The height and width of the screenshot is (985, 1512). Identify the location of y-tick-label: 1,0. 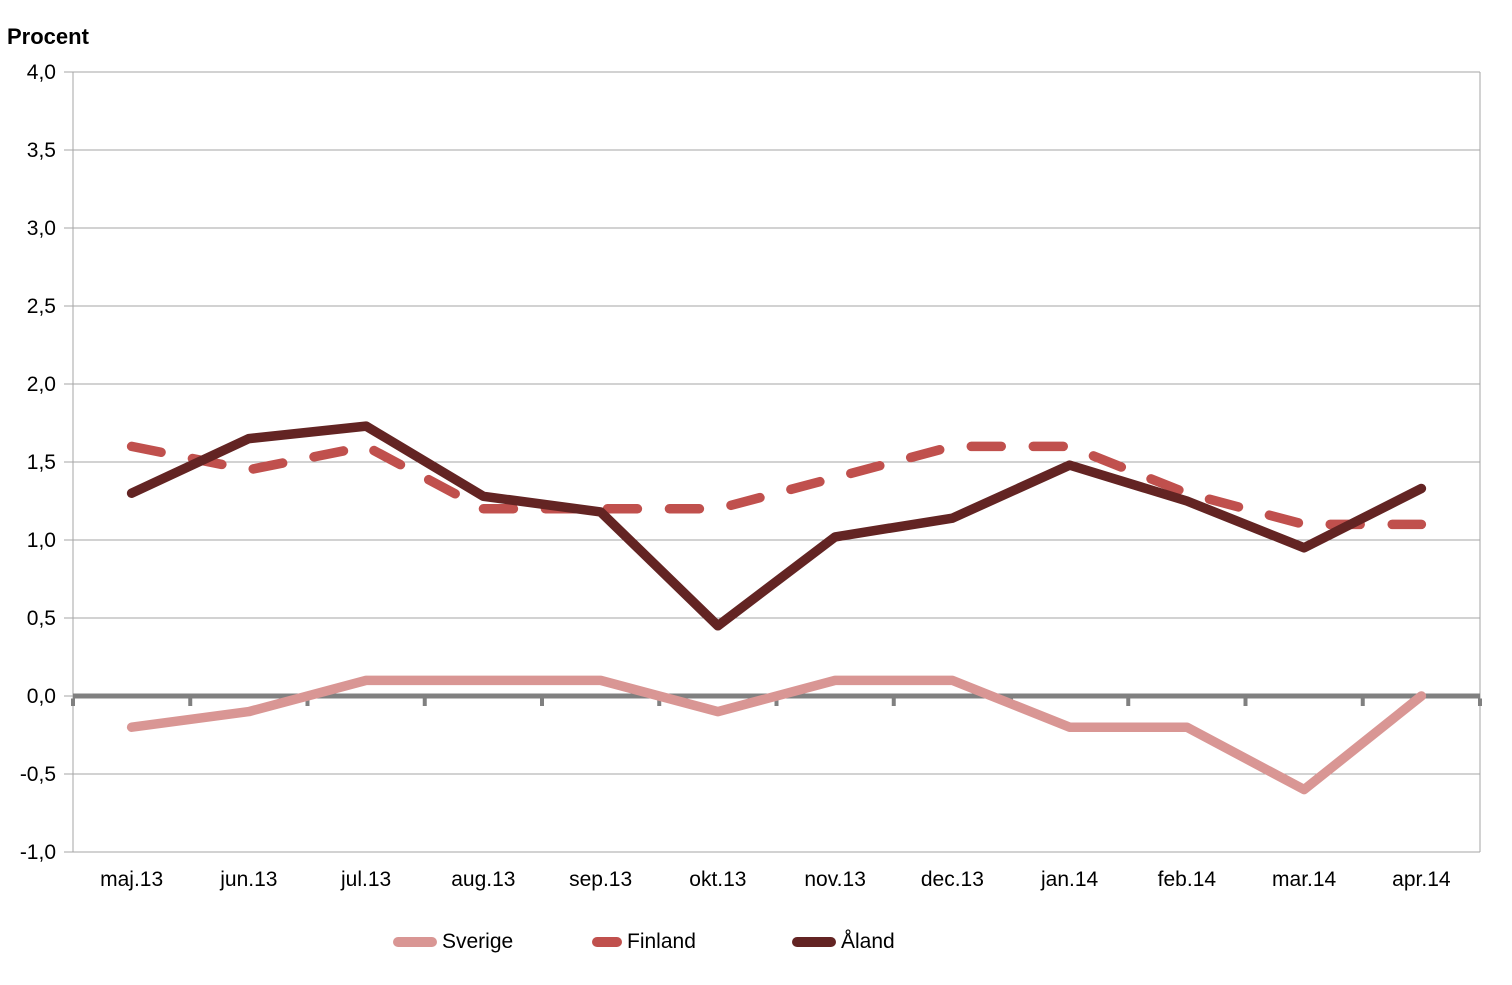
(41, 540).